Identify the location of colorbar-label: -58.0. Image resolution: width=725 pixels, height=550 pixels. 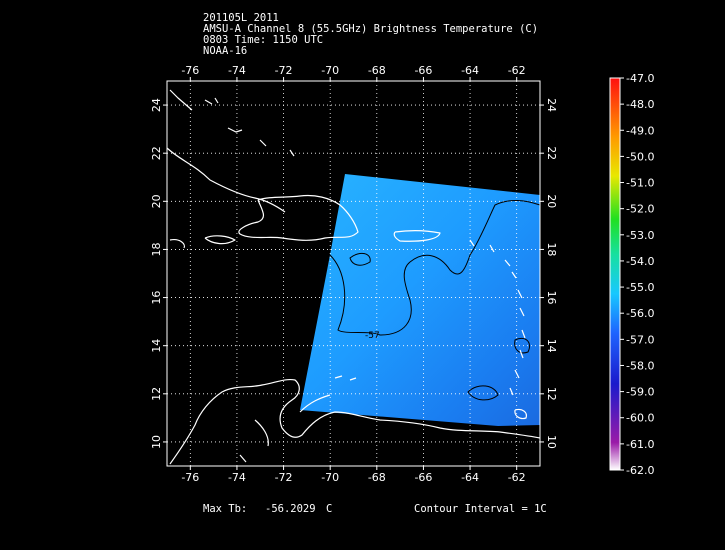
(640, 365).